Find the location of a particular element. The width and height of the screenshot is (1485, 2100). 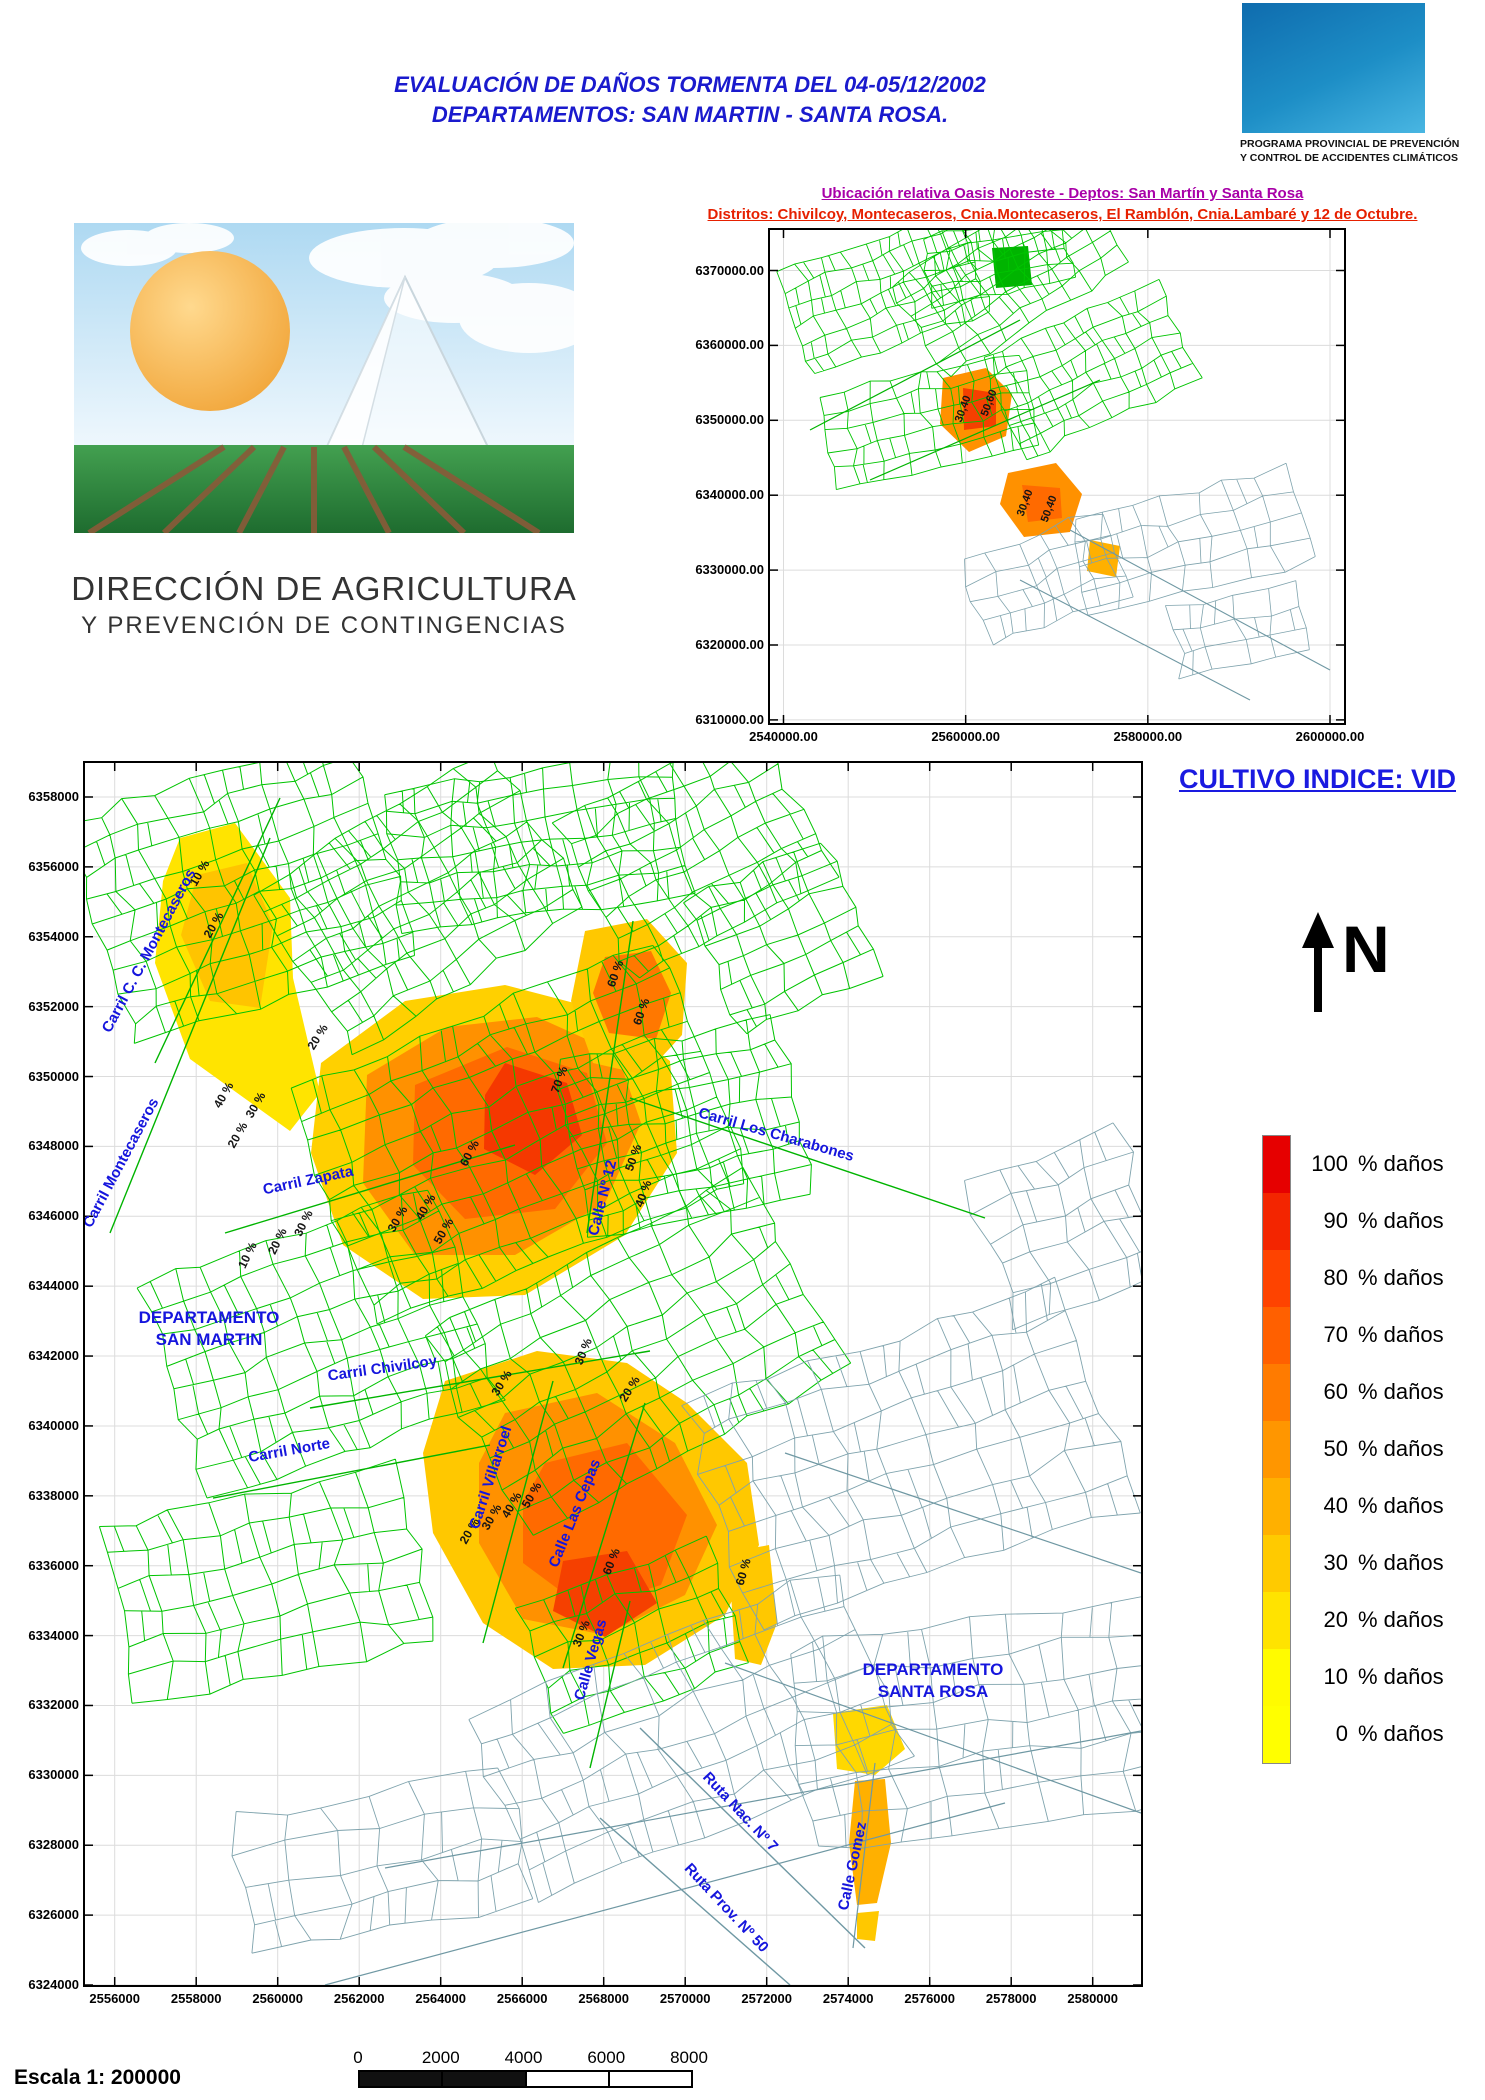

legend-value: 50 is located at coordinates (1335, 1448).